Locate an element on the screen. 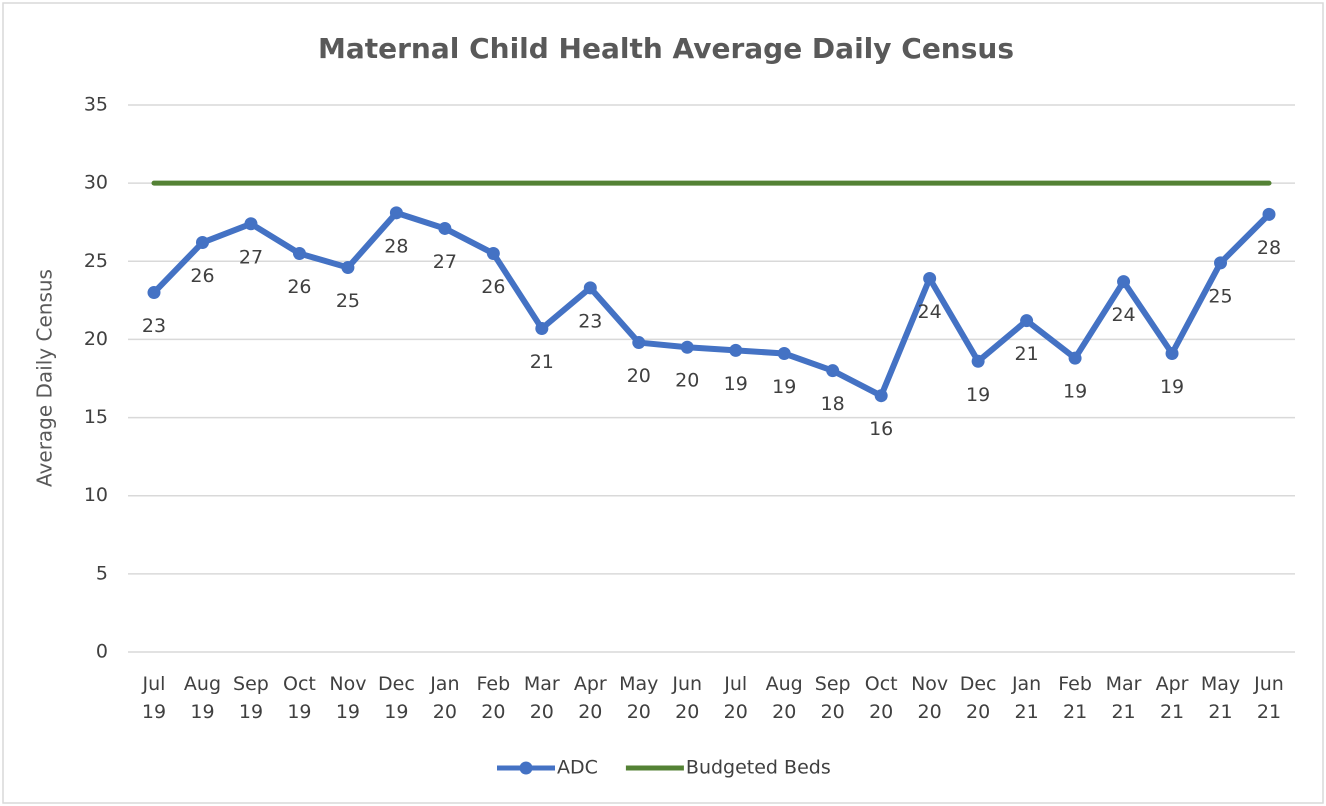  x-tick-label: Jan 20 is located at coordinates (445, 698).